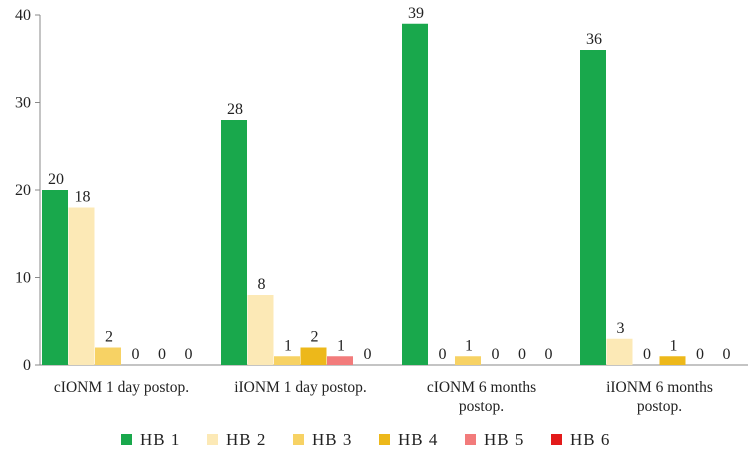 The image size is (753, 458). What do you see at coordinates (332, 439) in the screenshot?
I see `legend-label: HB 3` at bounding box center [332, 439].